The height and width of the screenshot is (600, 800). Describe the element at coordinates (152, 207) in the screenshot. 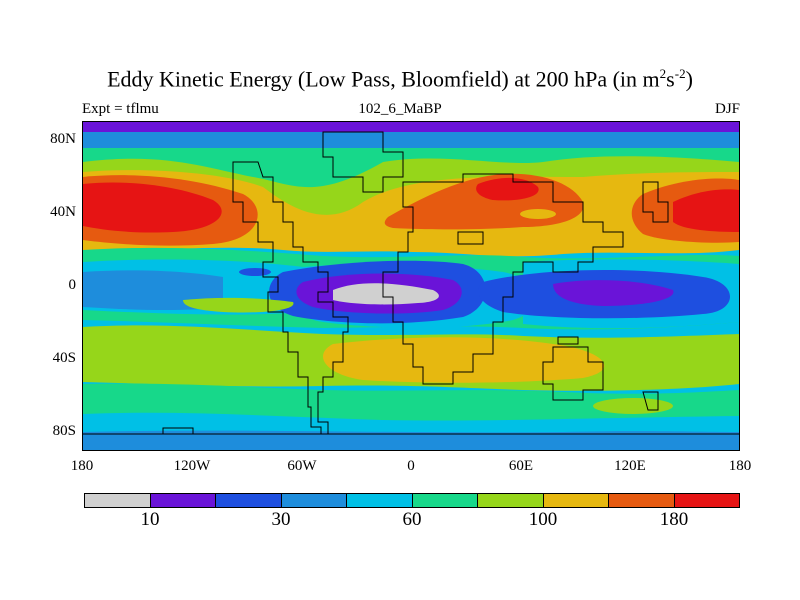

I see `pacific-jet-west-red` at that location.